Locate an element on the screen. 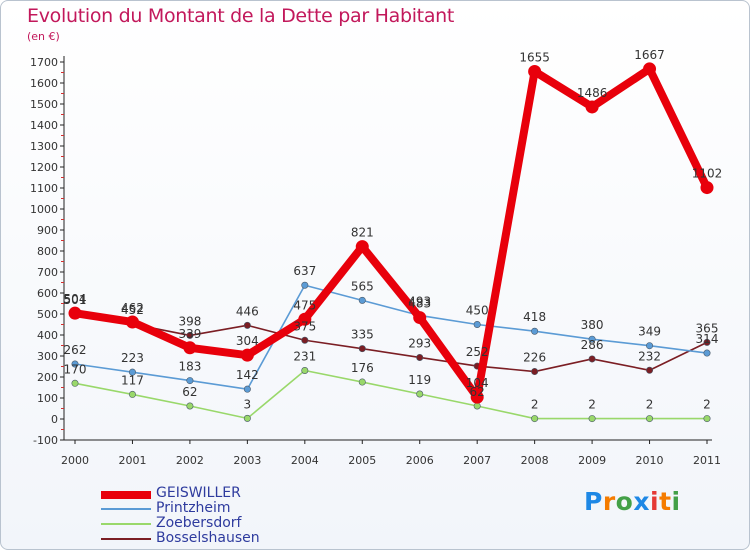 This screenshot has height=550, width=750. y-tick-label: 1200 is located at coordinates (44, 167).